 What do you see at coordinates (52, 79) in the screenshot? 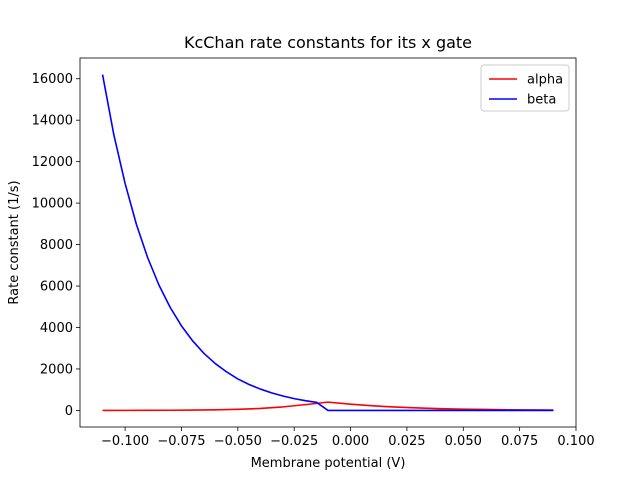
I see `y-tick-label: 16000` at bounding box center [52, 79].